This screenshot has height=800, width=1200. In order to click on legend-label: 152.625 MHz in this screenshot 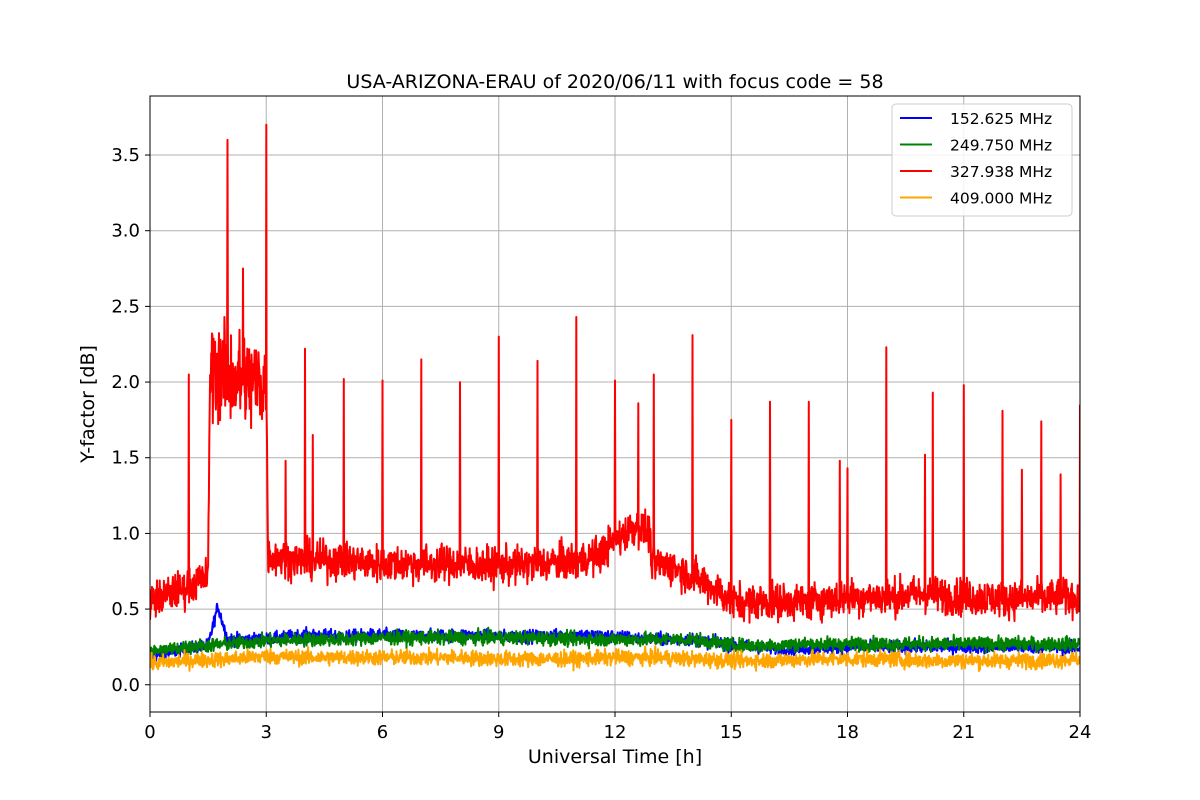, I will do `click(1001, 119)`.